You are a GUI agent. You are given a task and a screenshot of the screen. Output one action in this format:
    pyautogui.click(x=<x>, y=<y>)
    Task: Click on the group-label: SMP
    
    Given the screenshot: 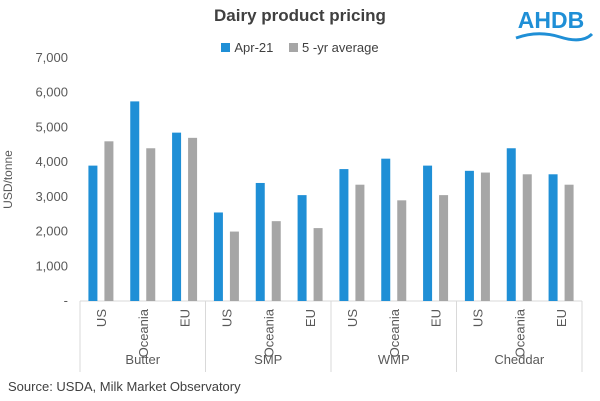 What is the action you would take?
    pyautogui.click(x=268, y=359)
    